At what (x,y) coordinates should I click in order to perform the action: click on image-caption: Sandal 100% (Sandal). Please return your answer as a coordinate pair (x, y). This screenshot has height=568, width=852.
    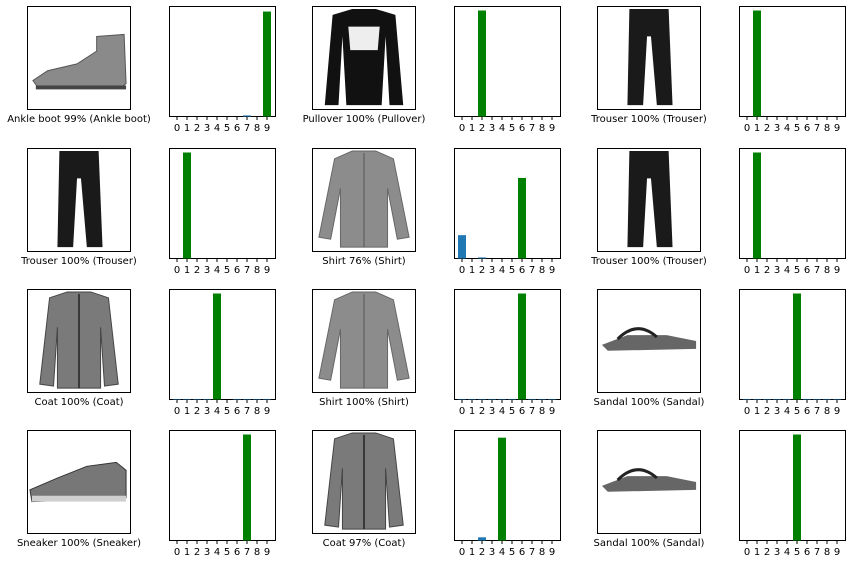
    Looking at the image, I should click on (649, 543).